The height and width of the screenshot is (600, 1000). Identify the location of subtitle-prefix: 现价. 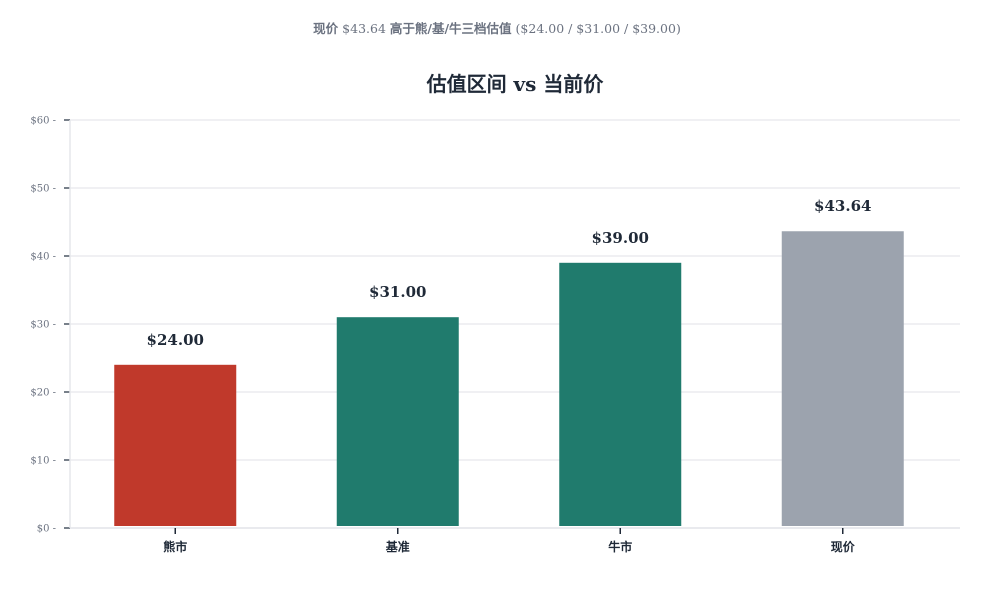
(326, 28).